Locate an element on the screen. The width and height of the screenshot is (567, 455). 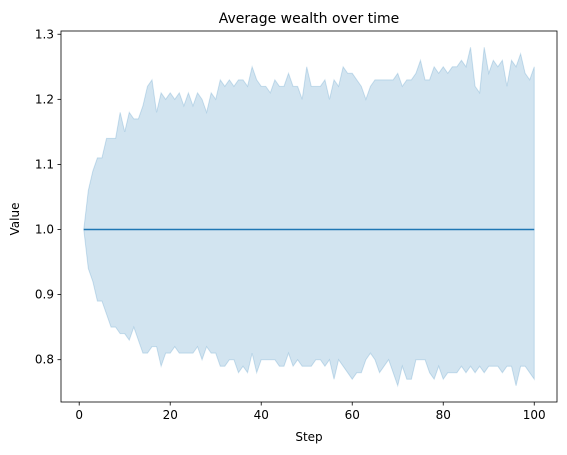
y-tick-label: 1.2 is located at coordinates (44, 99).